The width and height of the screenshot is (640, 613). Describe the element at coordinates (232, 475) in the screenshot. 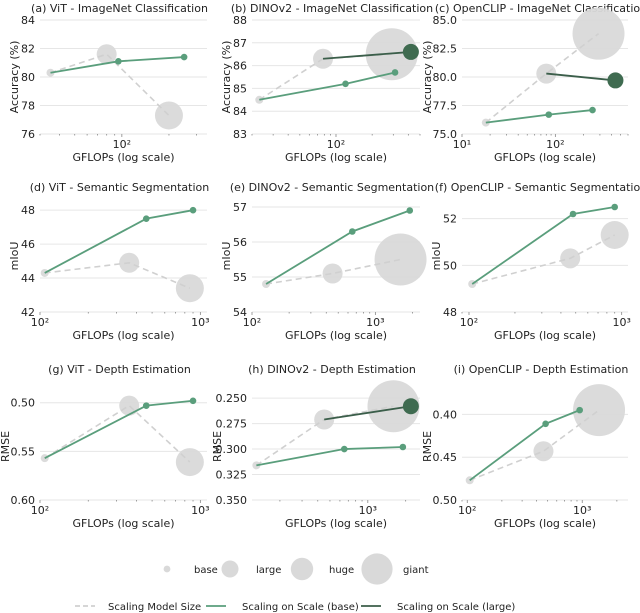

I see `y-tick-label: 0.325` at that location.